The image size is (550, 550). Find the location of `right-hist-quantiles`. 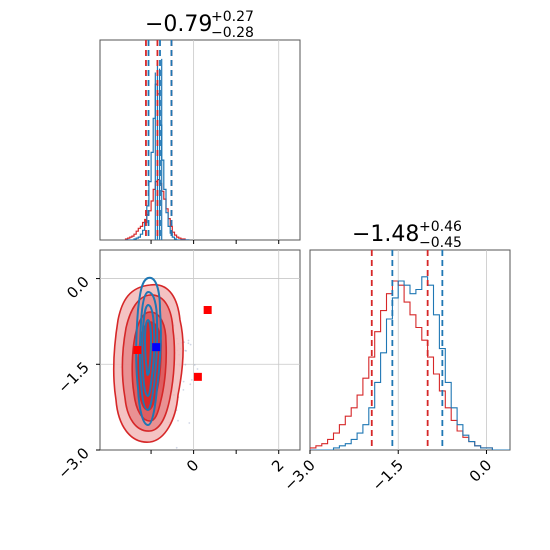

right-hist-quantiles is located at coordinates (407, 350).